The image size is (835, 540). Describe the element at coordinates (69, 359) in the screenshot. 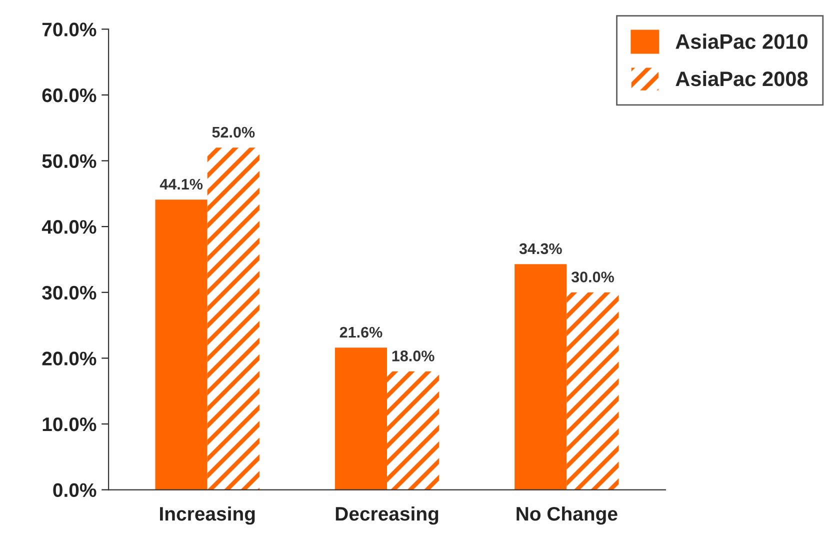

I see `y-tick-label: 20.0%` at that location.